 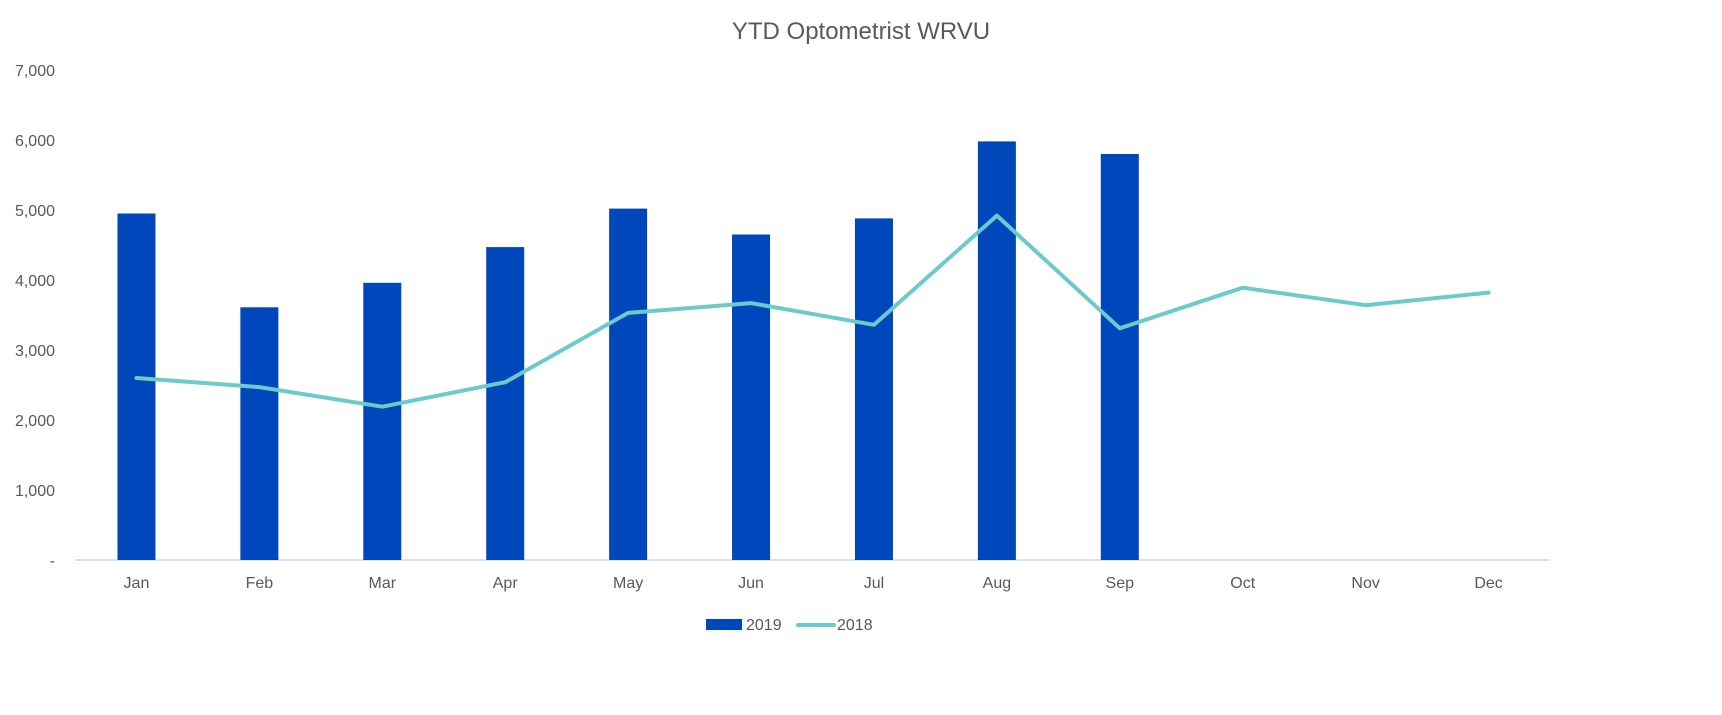 What do you see at coordinates (1365, 583) in the screenshot?
I see `x-tick-label: Nov` at bounding box center [1365, 583].